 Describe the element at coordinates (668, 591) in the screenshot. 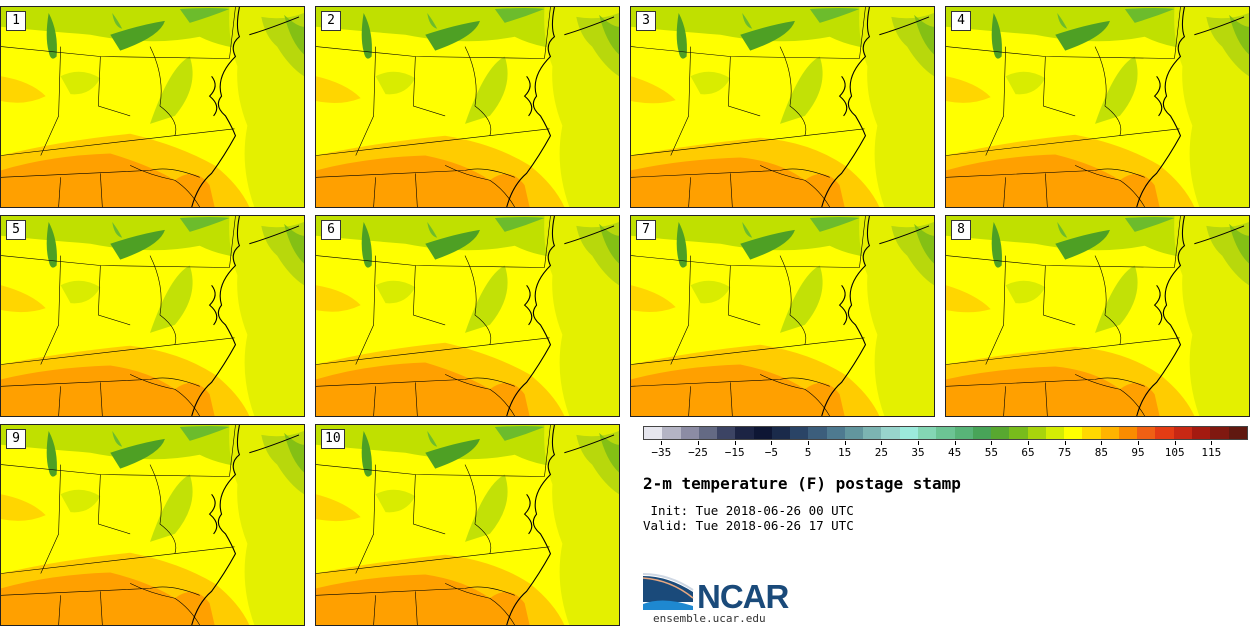

I see `ncar-logo-icon` at that location.